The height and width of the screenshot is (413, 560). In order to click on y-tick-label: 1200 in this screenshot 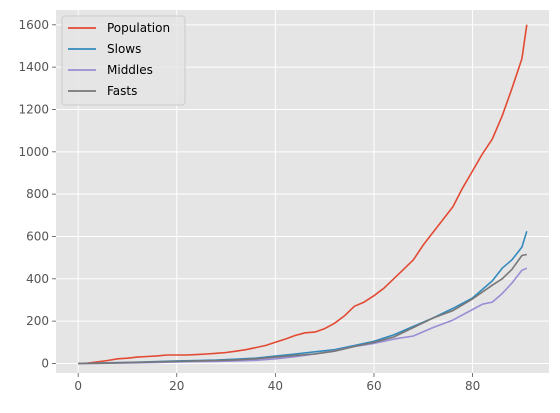, I will do `click(33, 109)`.